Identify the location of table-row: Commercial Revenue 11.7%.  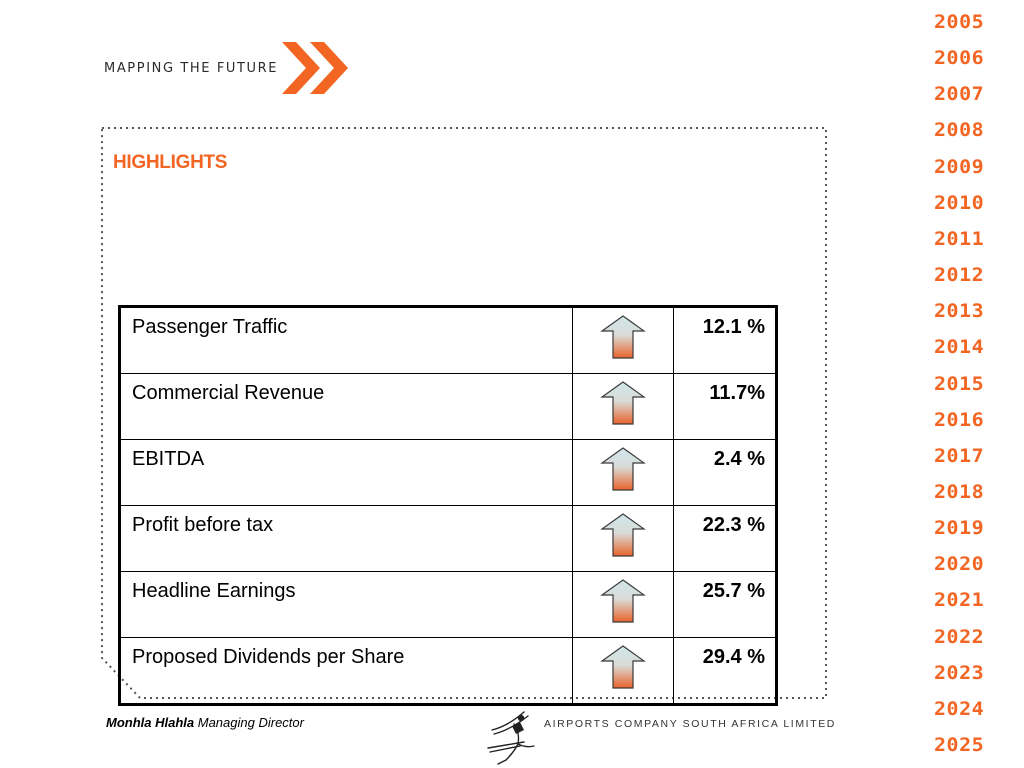
(448, 406).